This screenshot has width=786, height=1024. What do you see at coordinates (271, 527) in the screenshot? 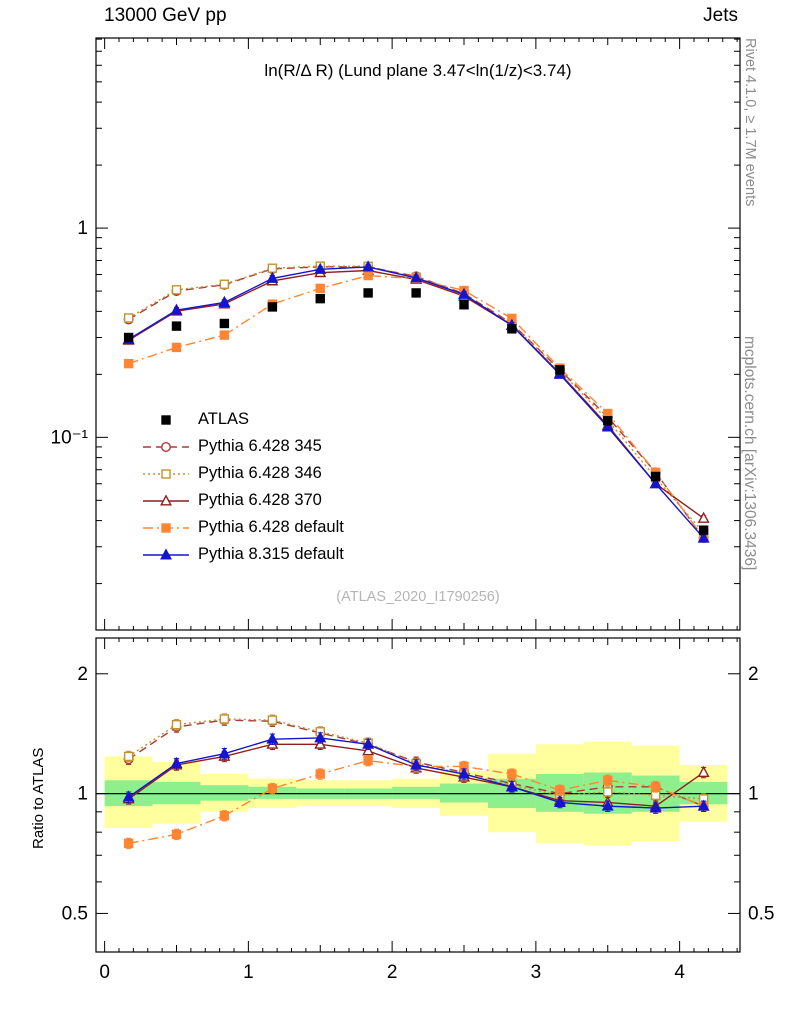
I see `legend-label: Pythia 6.428 default` at bounding box center [271, 527].